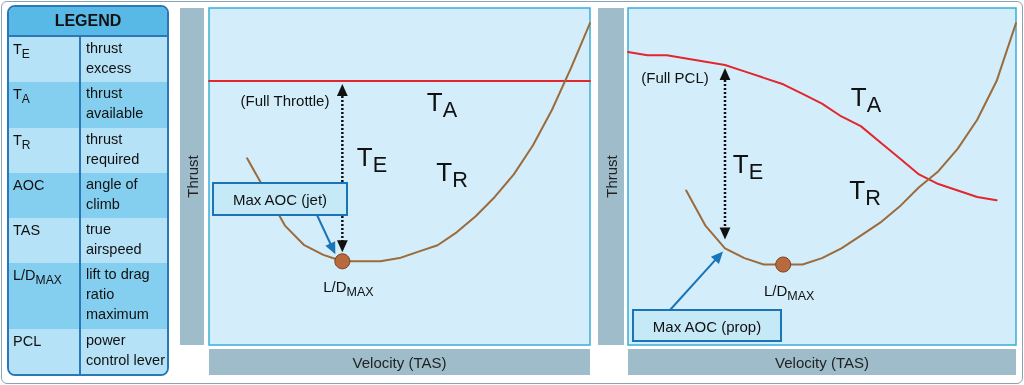 The image size is (1024, 385). I want to click on category-label: T$_{R}$, so click(45, 150).